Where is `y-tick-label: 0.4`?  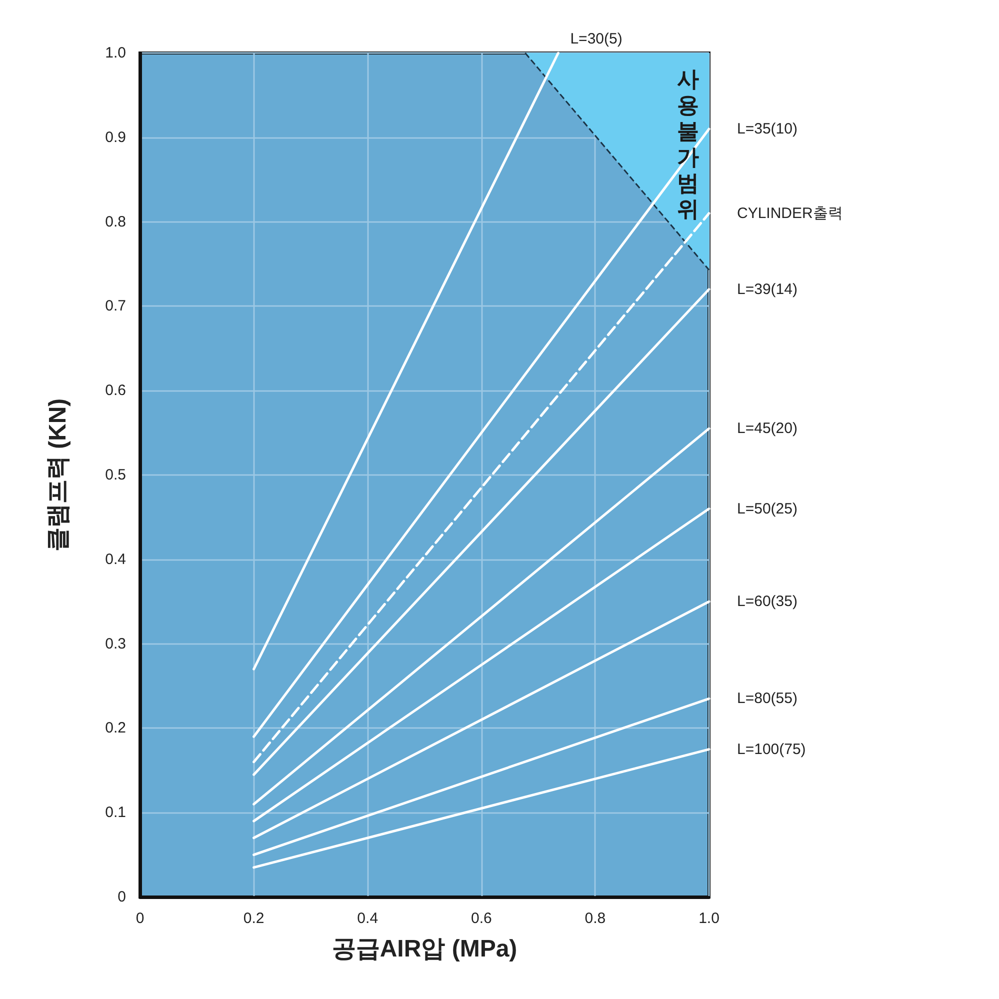 y-tick-label: 0.4 is located at coordinates (115, 559).